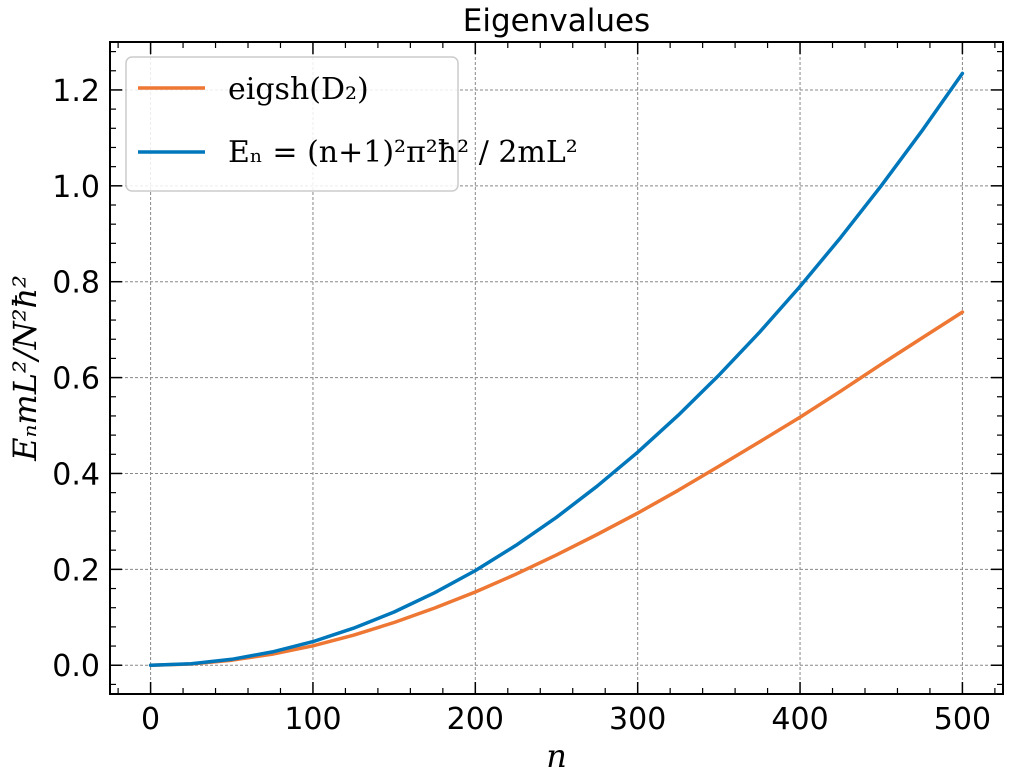 The width and height of the screenshot is (1010, 779). Describe the element at coordinates (76, 91) in the screenshot. I see `y-tick-label: 1.2` at that location.